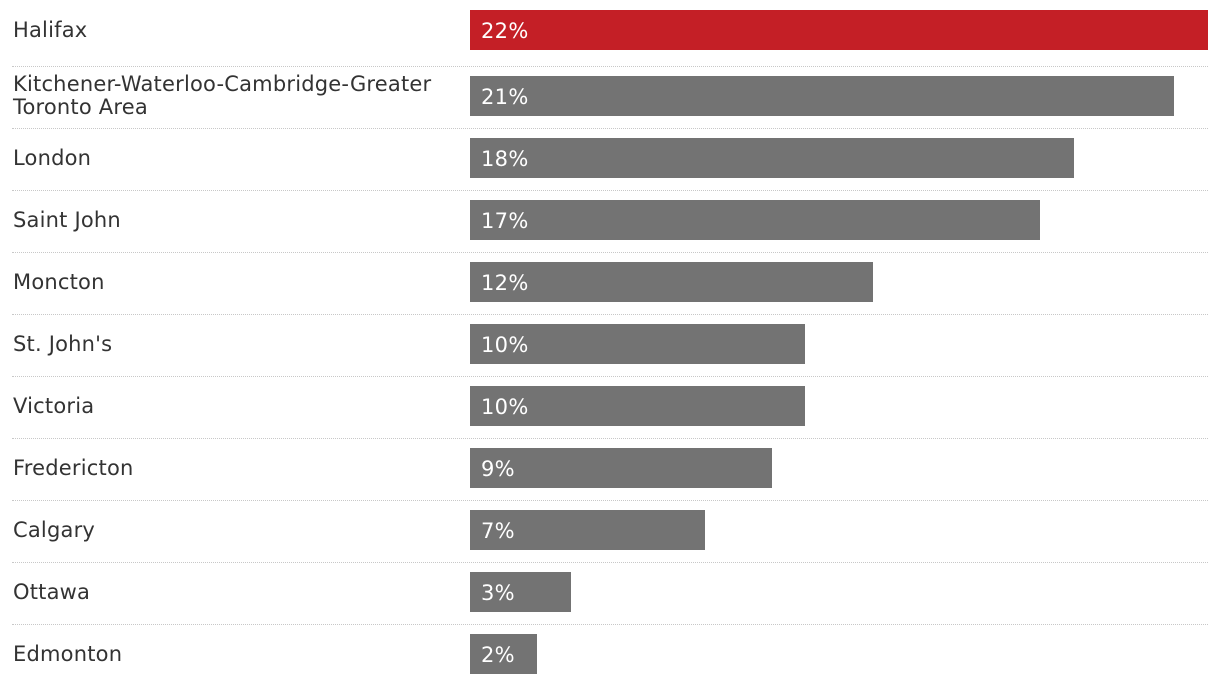 Image resolution: width=1220 pixels, height=688 pixels. I want to click on category-label: St. John's, so click(238, 344).